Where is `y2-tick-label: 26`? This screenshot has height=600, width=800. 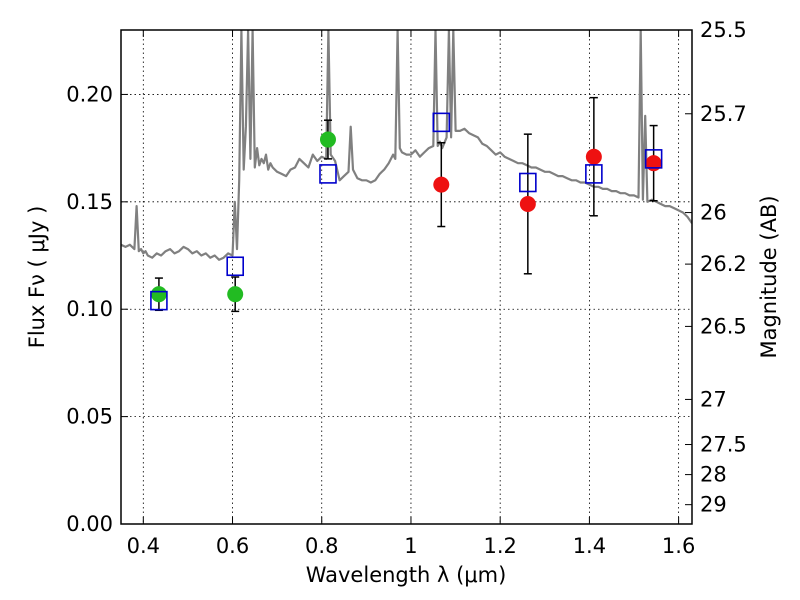
y2-tick-label: 26 is located at coordinates (713, 213).